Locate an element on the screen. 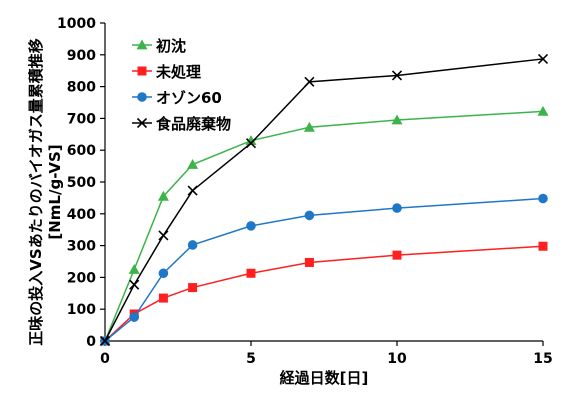  y-tick-label: 600 is located at coordinates (81, 151).